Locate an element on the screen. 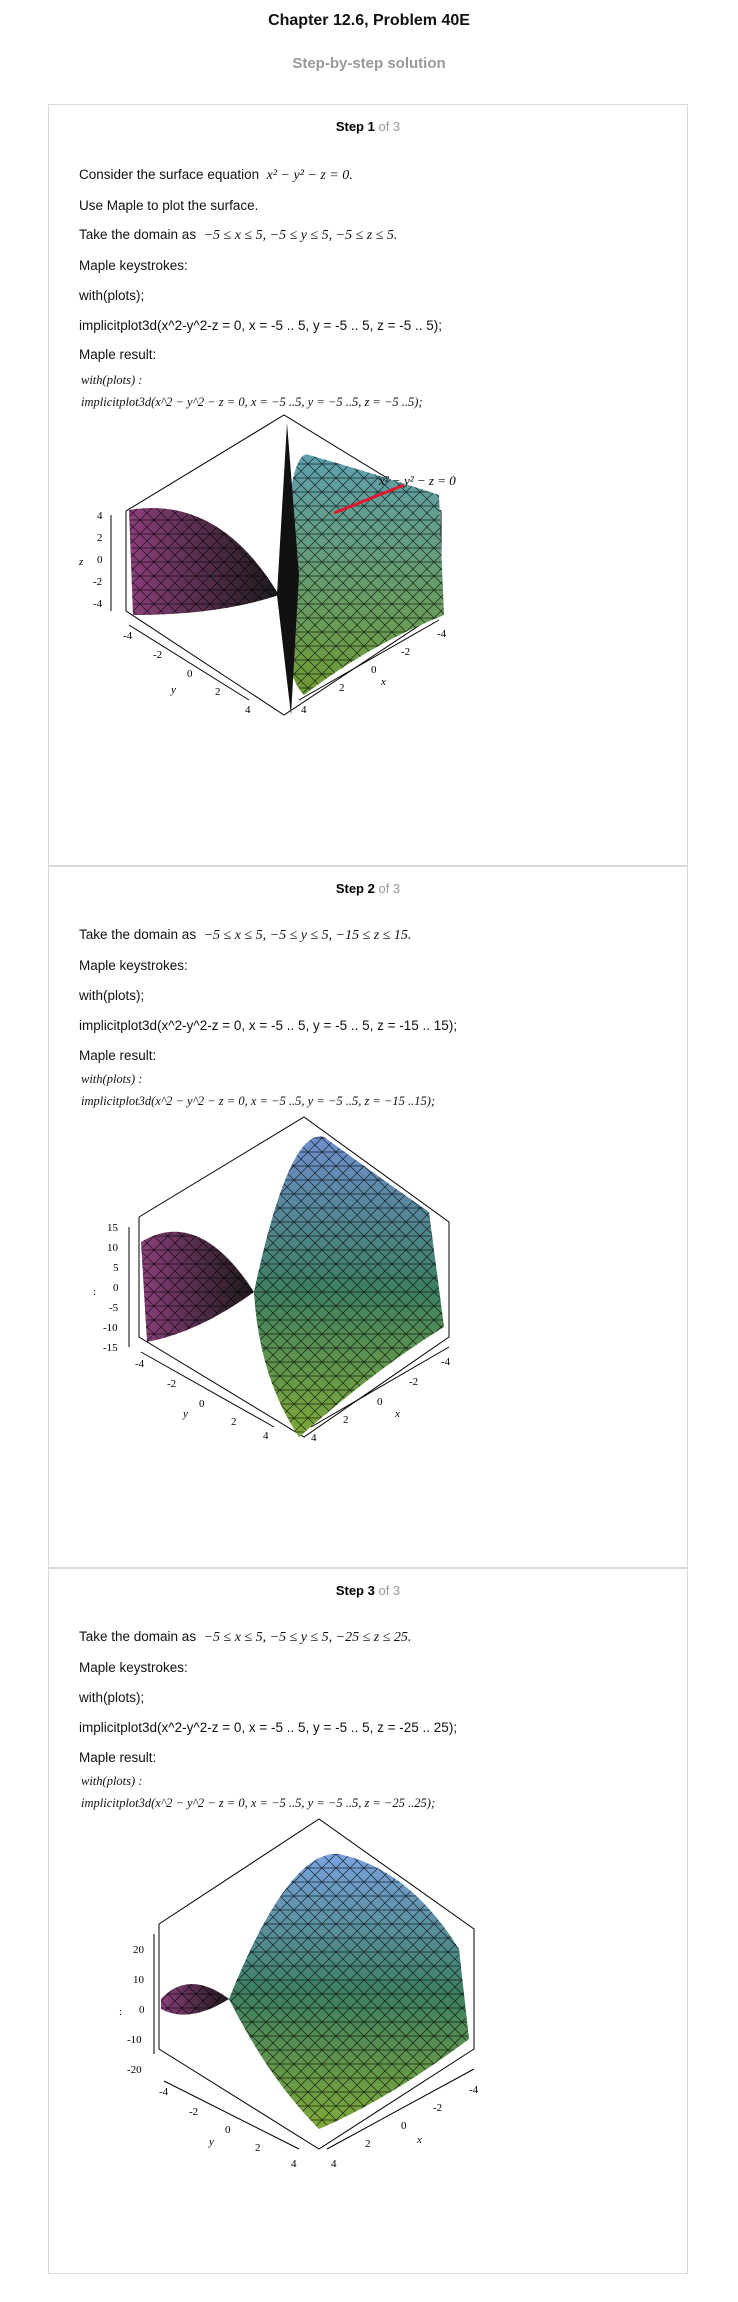  surface-label: x² − y² − z = 0 is located at coordinates (417, 480).